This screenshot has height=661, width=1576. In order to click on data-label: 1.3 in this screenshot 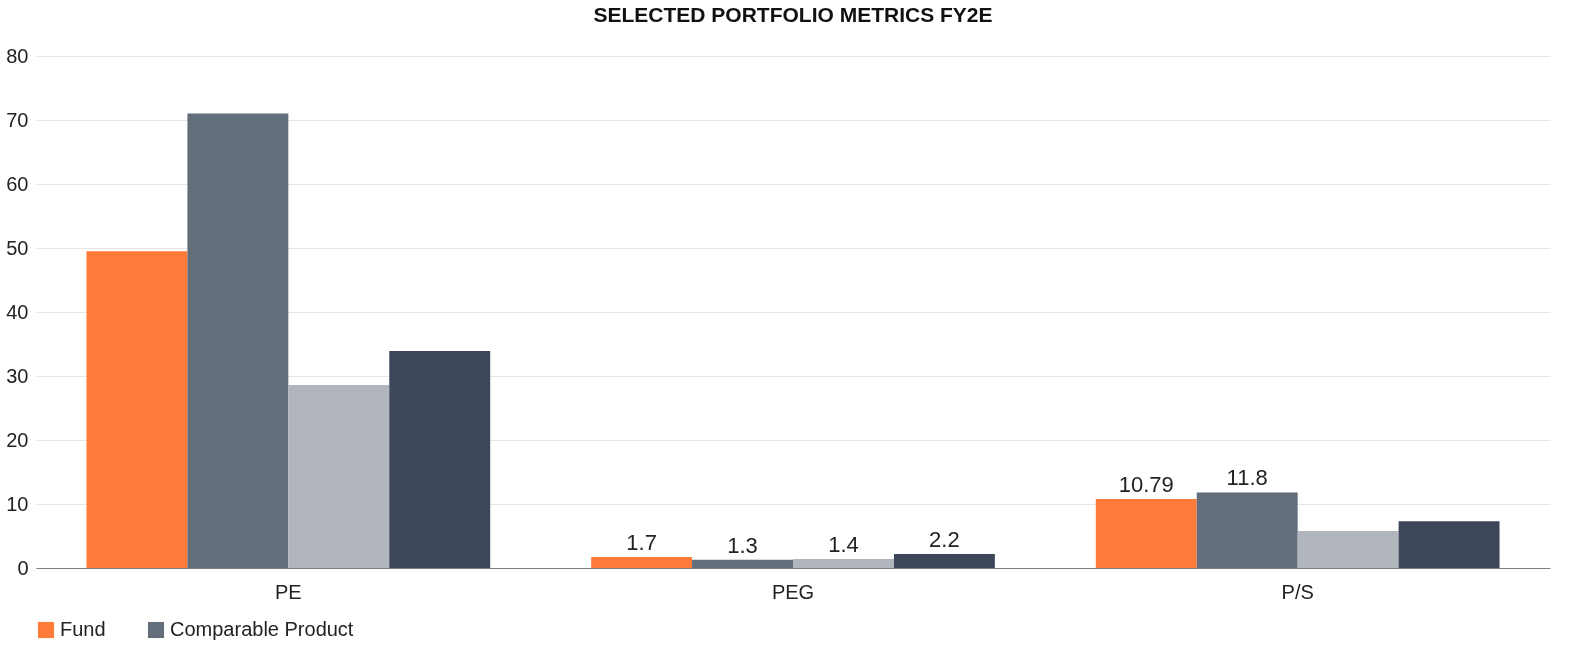, I will do `click(742, 545)`.